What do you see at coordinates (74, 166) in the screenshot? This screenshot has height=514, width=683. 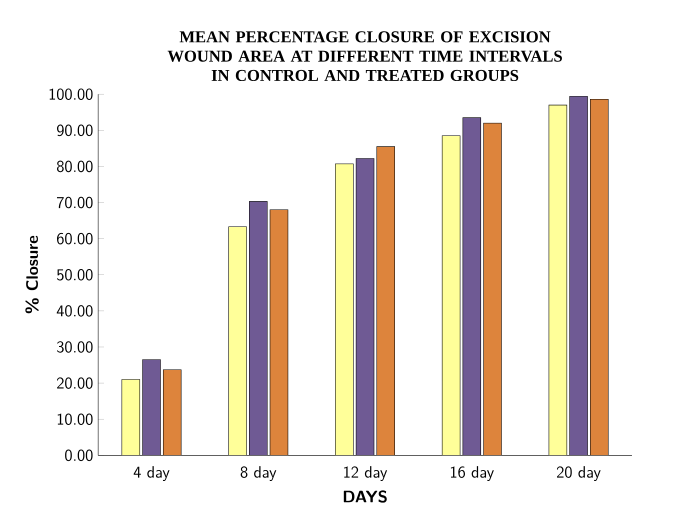 I see `y-tick-label: 80.00` at bounding box center [74, 166].